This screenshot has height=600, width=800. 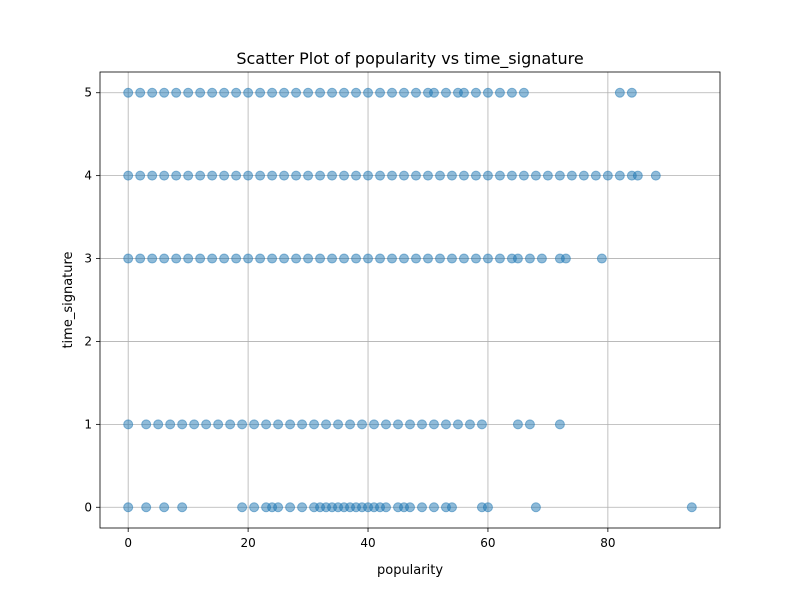 What do you see at coordinates (88, 93) in the screenshot?
I see `y-tick-label: 5` at bounding box center [88, 93].